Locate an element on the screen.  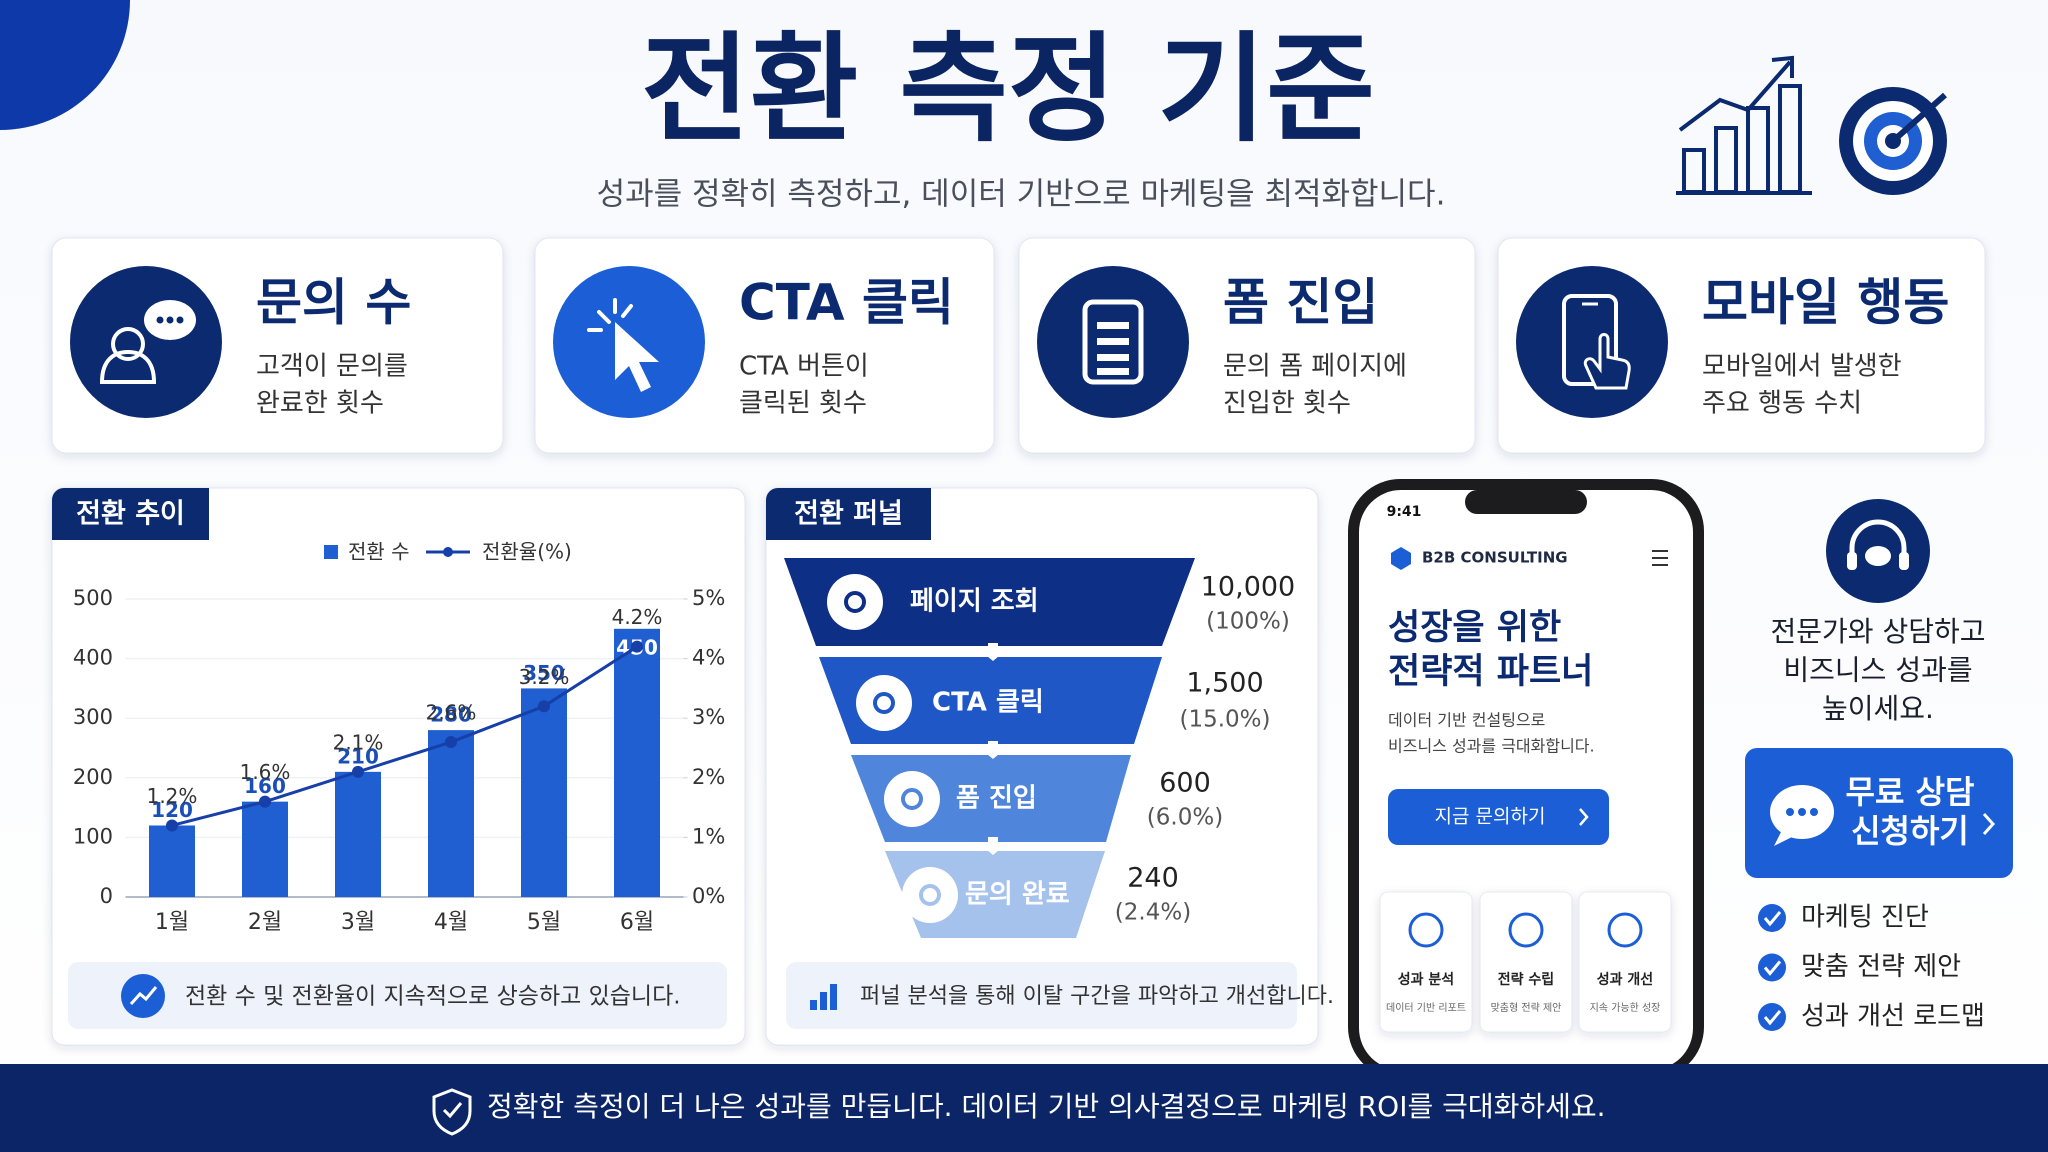
metric-description: 주요 행동 수치 is located at coordinates (1782, 404).